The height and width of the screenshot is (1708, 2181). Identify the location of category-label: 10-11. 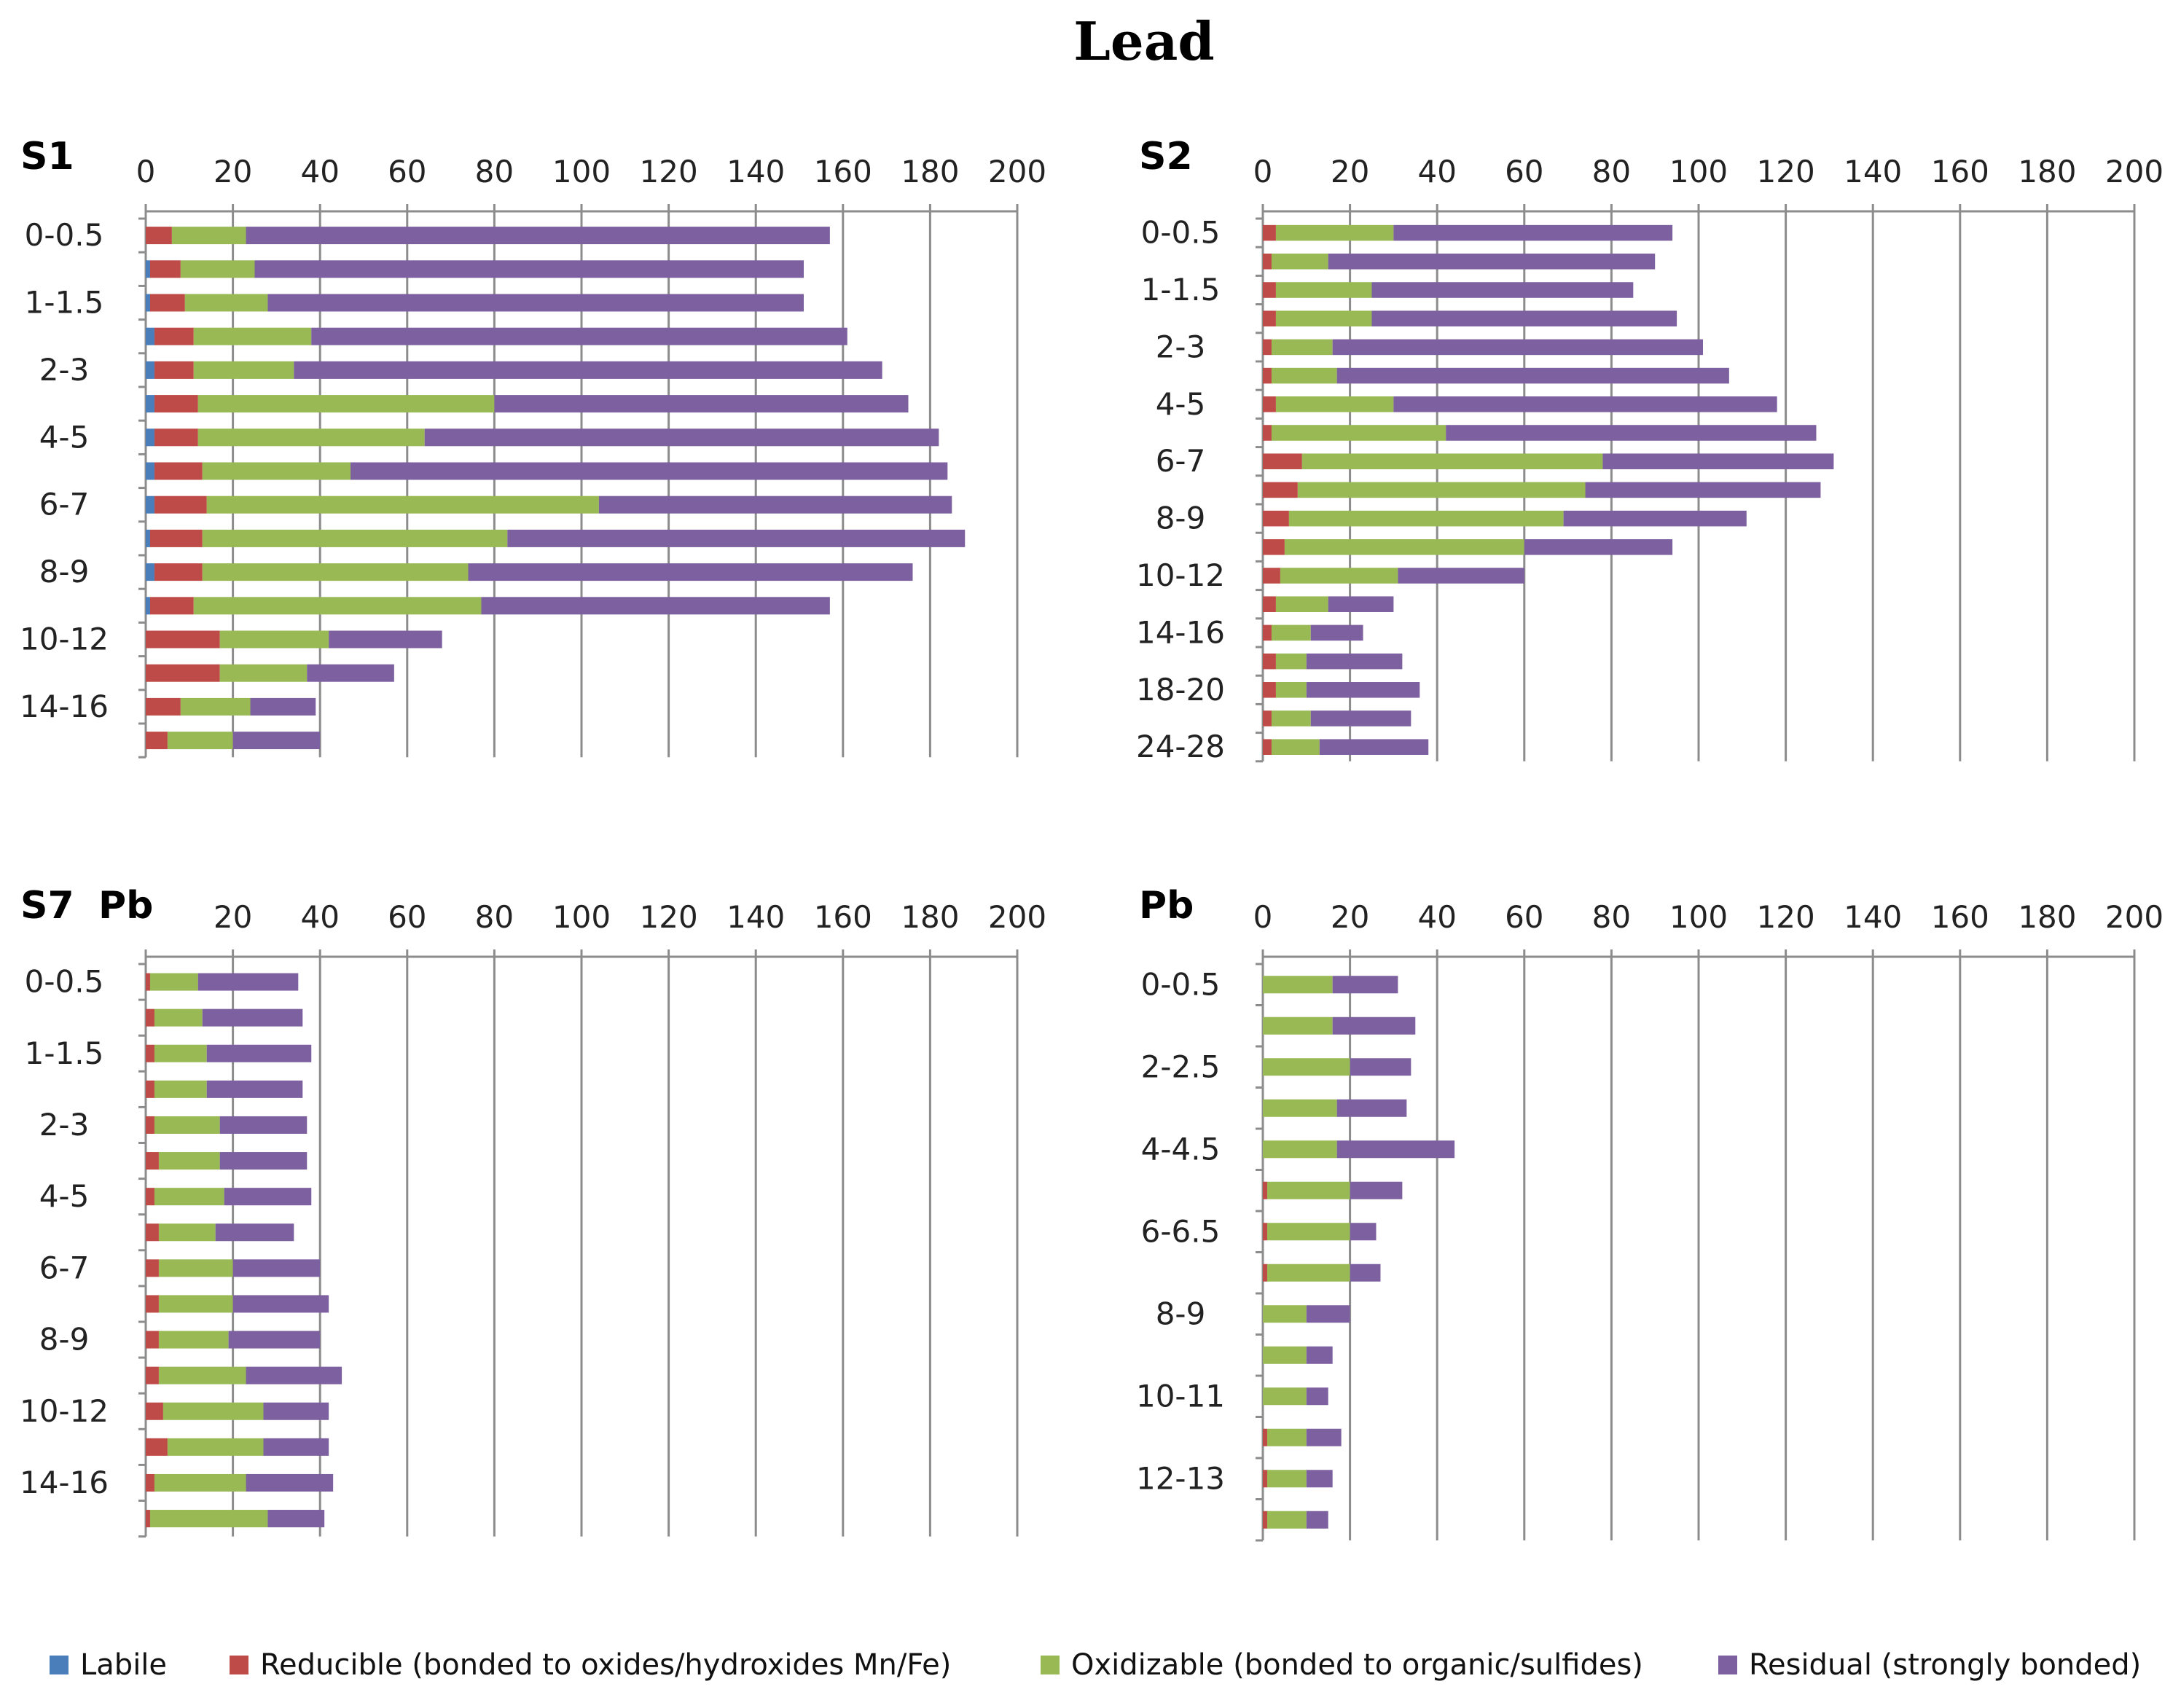
(1180, 1396).